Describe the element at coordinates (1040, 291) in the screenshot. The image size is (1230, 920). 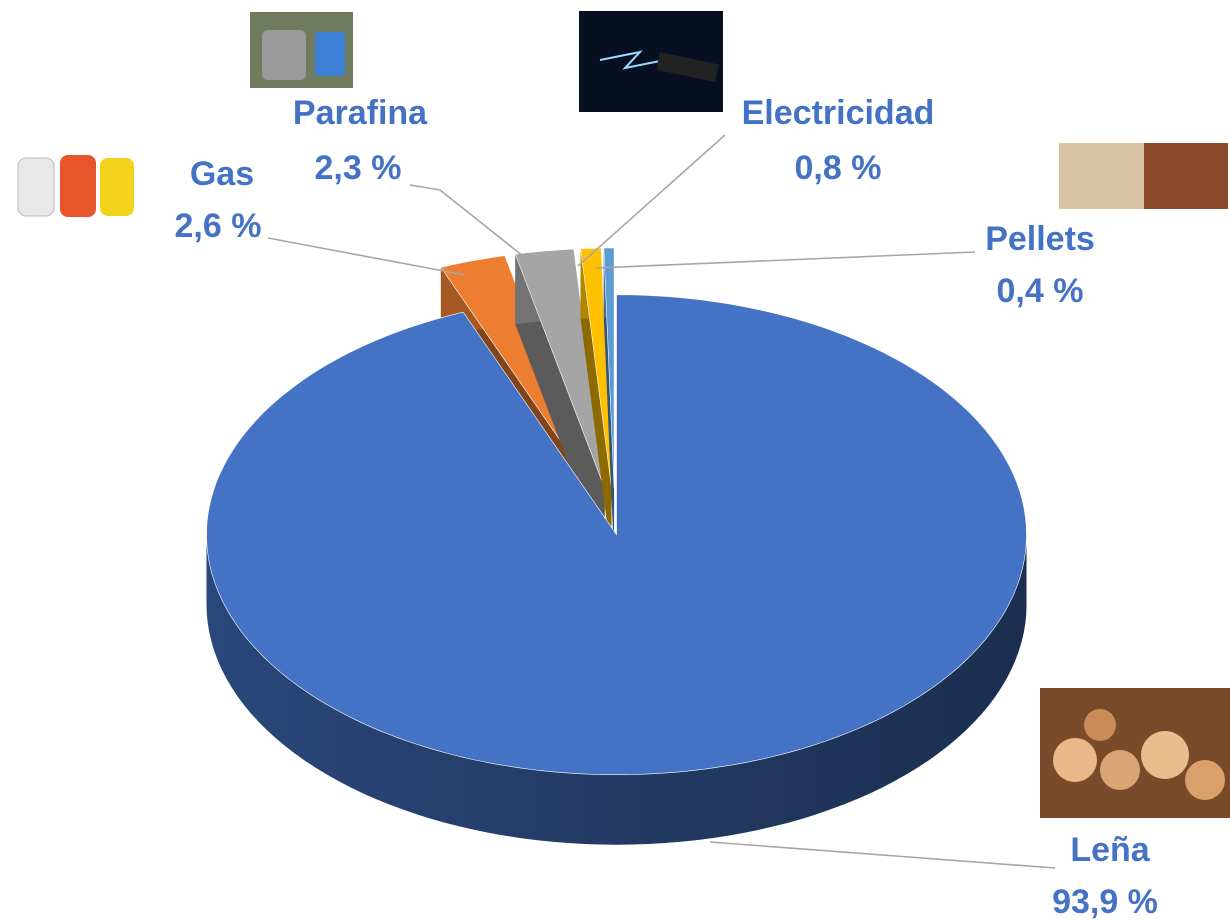
I see `value-label: 0,4 %` at that location.